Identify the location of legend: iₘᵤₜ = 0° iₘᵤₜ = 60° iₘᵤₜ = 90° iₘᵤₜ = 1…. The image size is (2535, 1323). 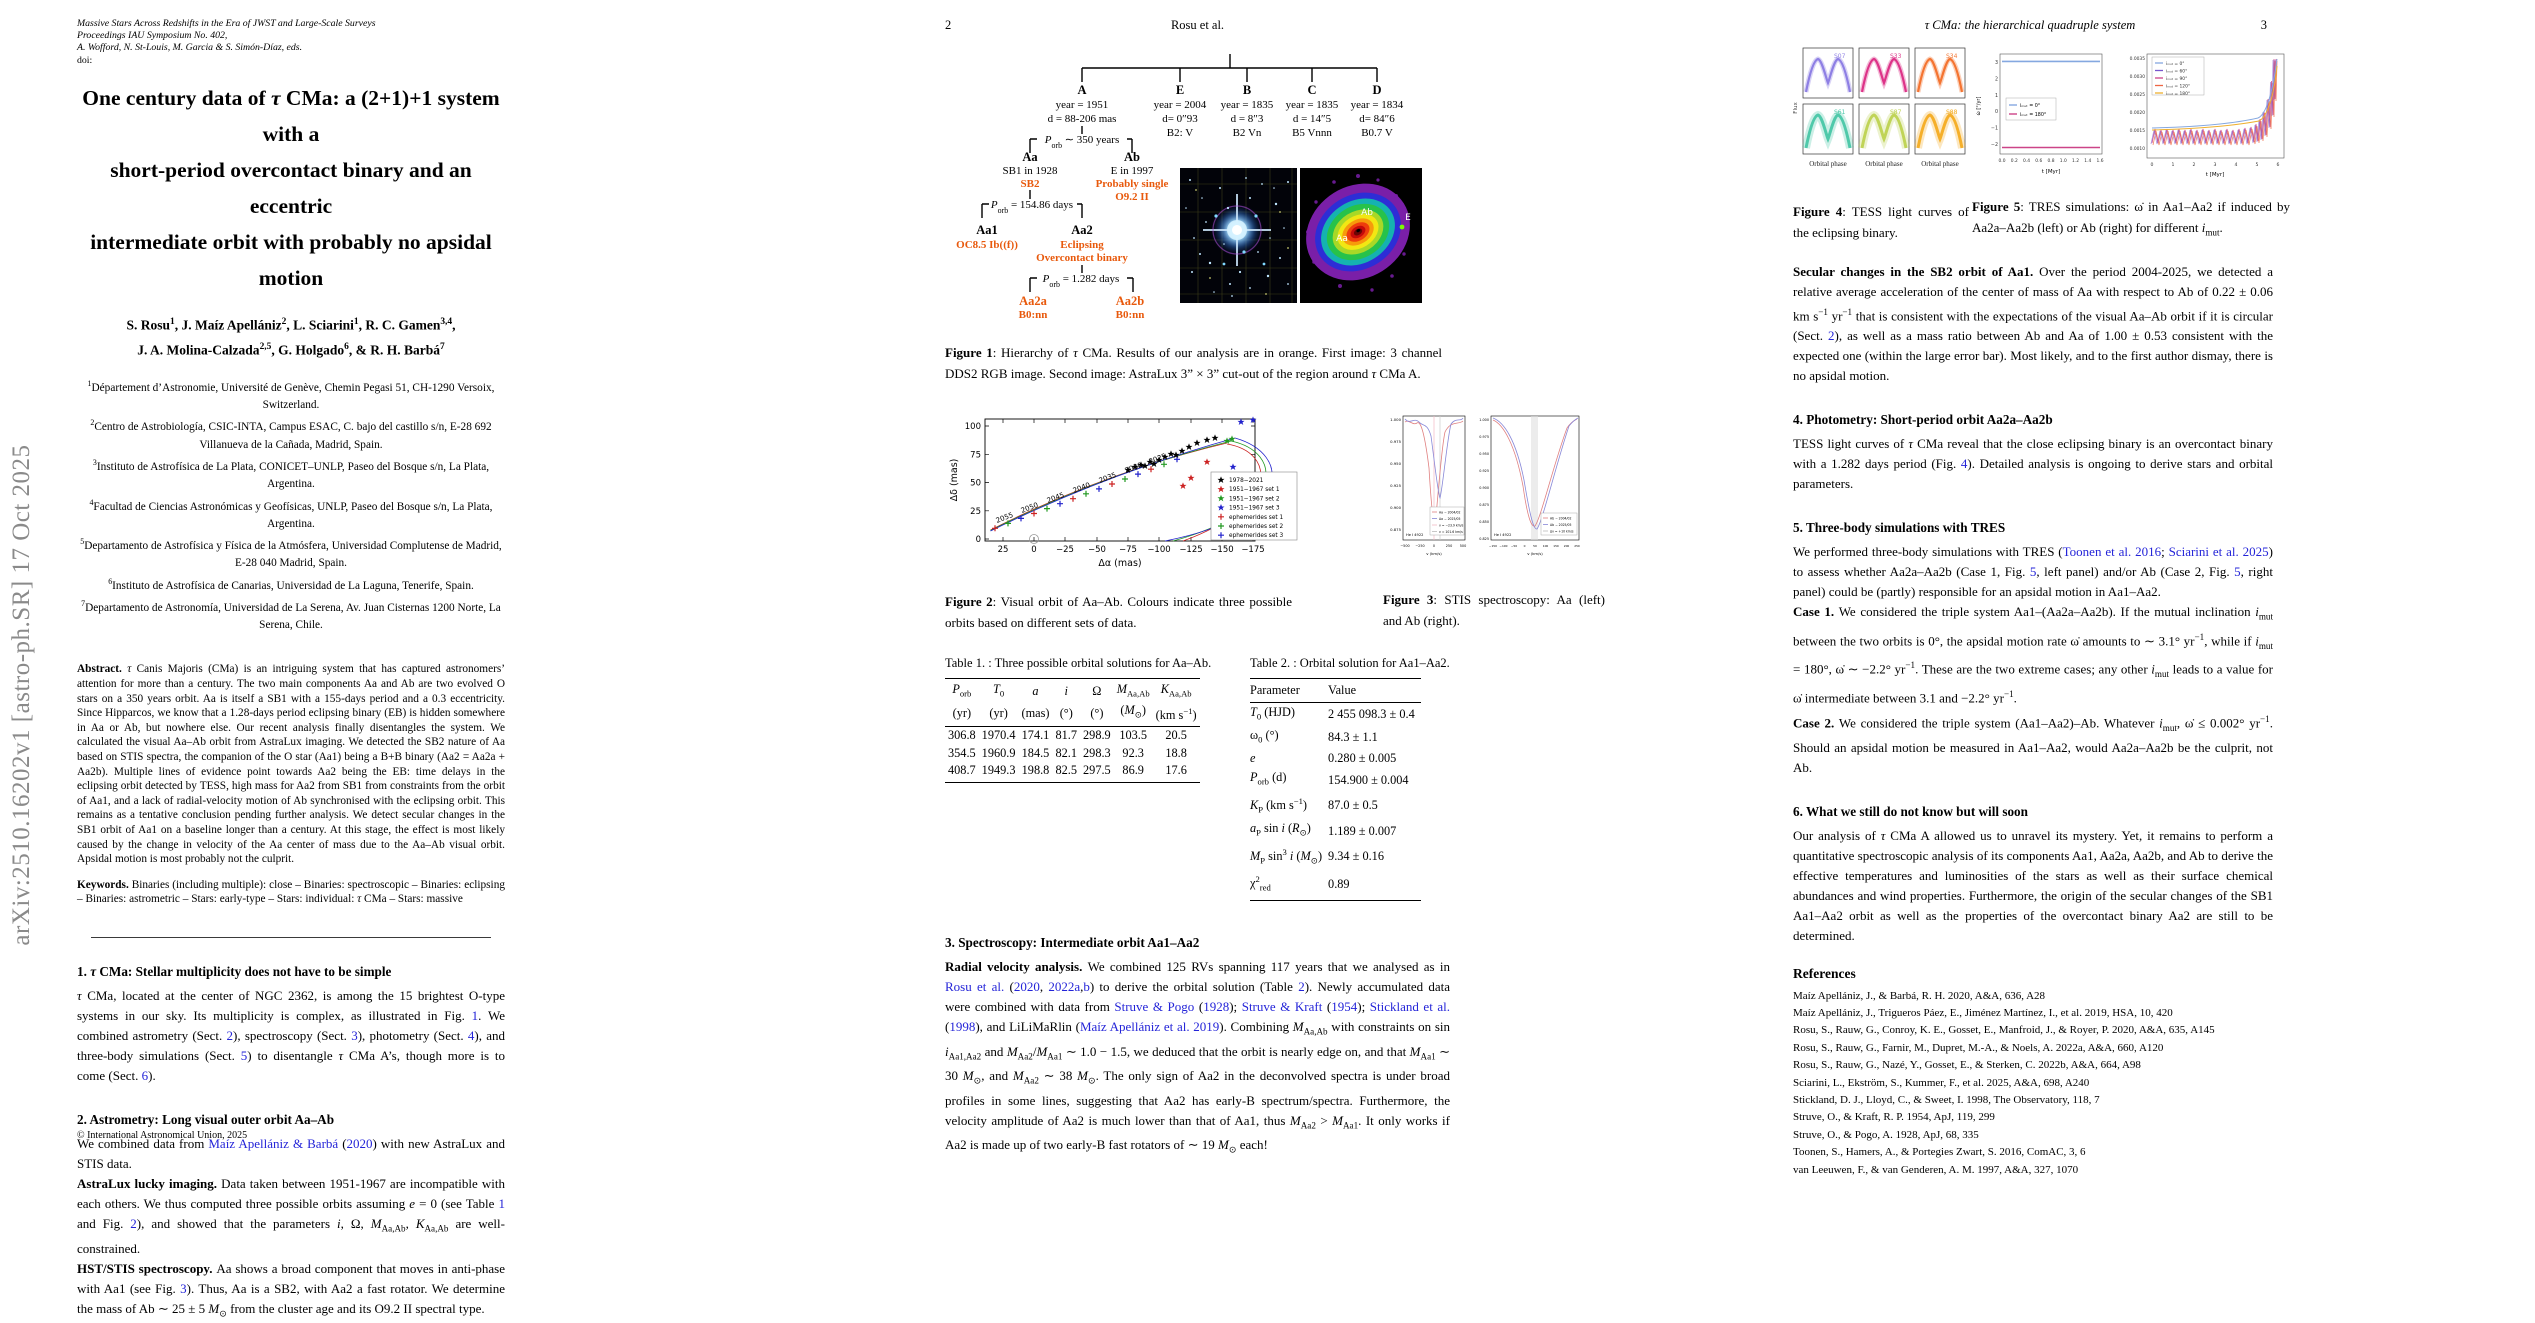
(2178, 76).